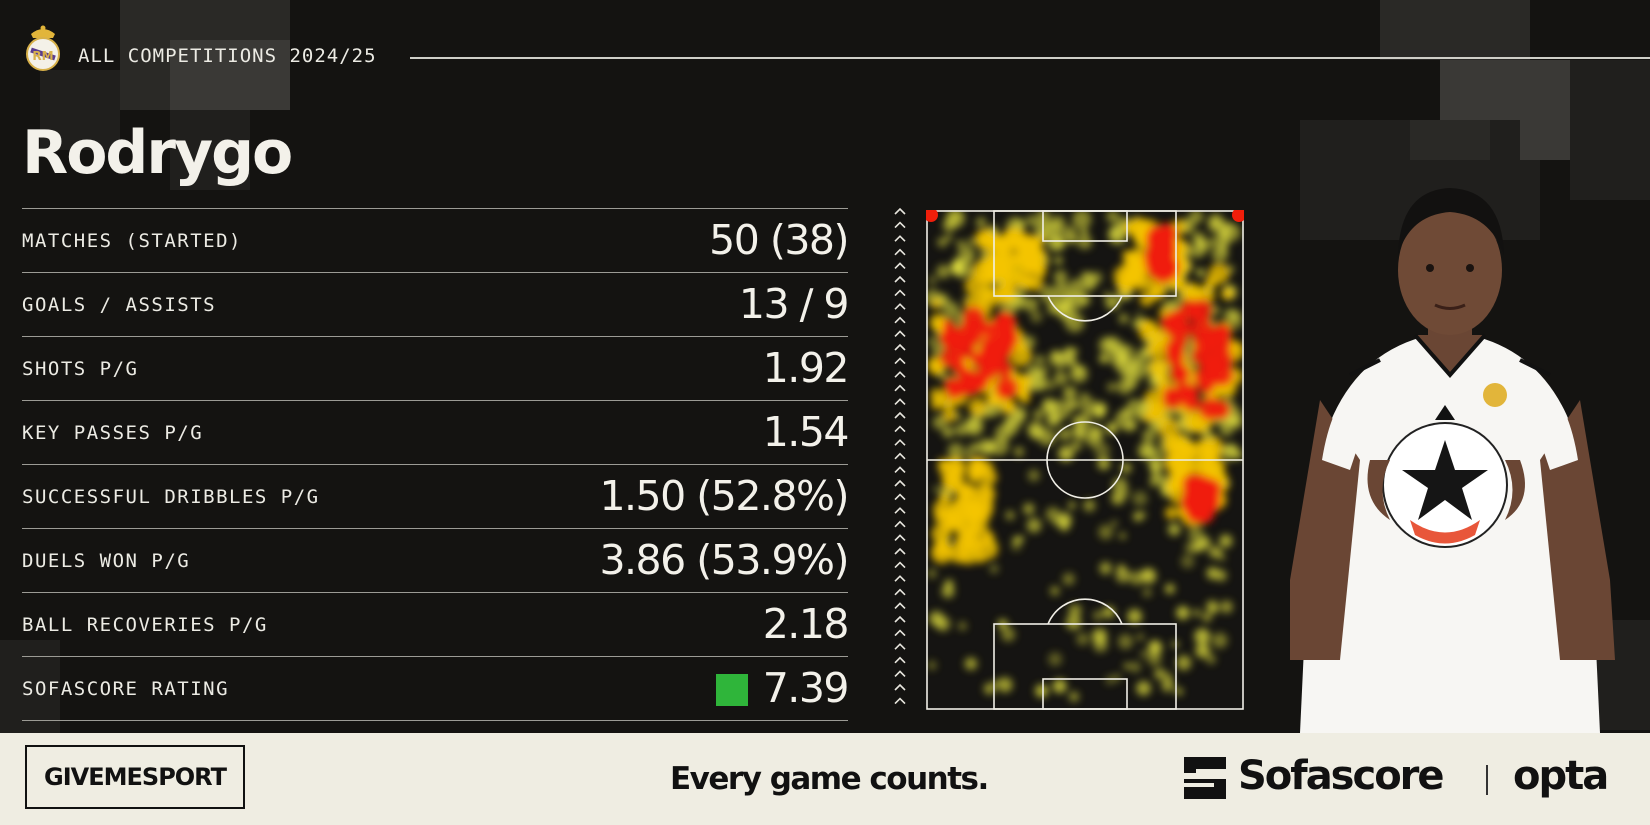  Describe the element at coordinates (1487, 780) in the screenshot. I see `logo-separator` at that location.